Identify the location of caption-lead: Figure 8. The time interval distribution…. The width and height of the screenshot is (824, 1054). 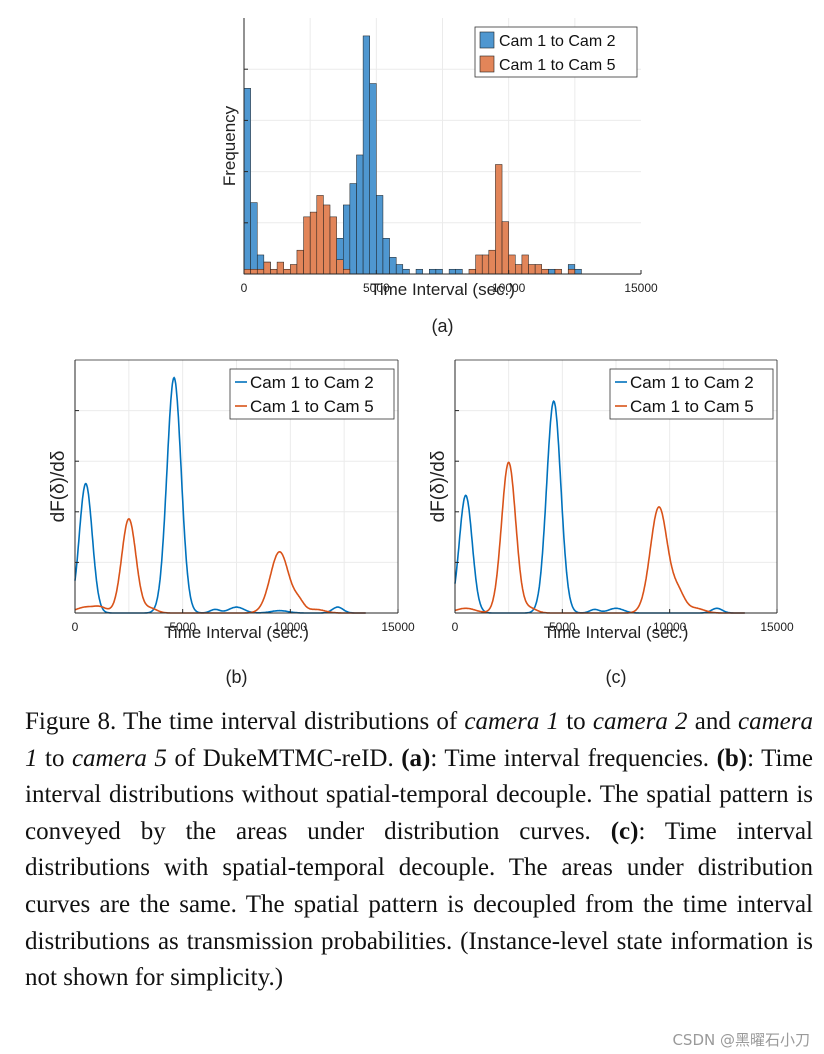
(245, 721).